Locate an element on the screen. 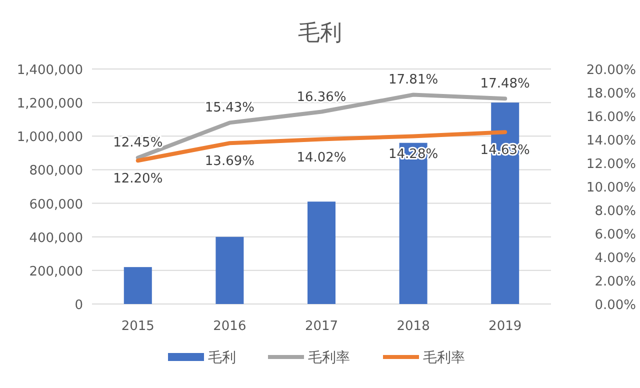 This screenshot has height=388, width=640. y2-tick-label: 2.00% is located at coordinates (615, 282).